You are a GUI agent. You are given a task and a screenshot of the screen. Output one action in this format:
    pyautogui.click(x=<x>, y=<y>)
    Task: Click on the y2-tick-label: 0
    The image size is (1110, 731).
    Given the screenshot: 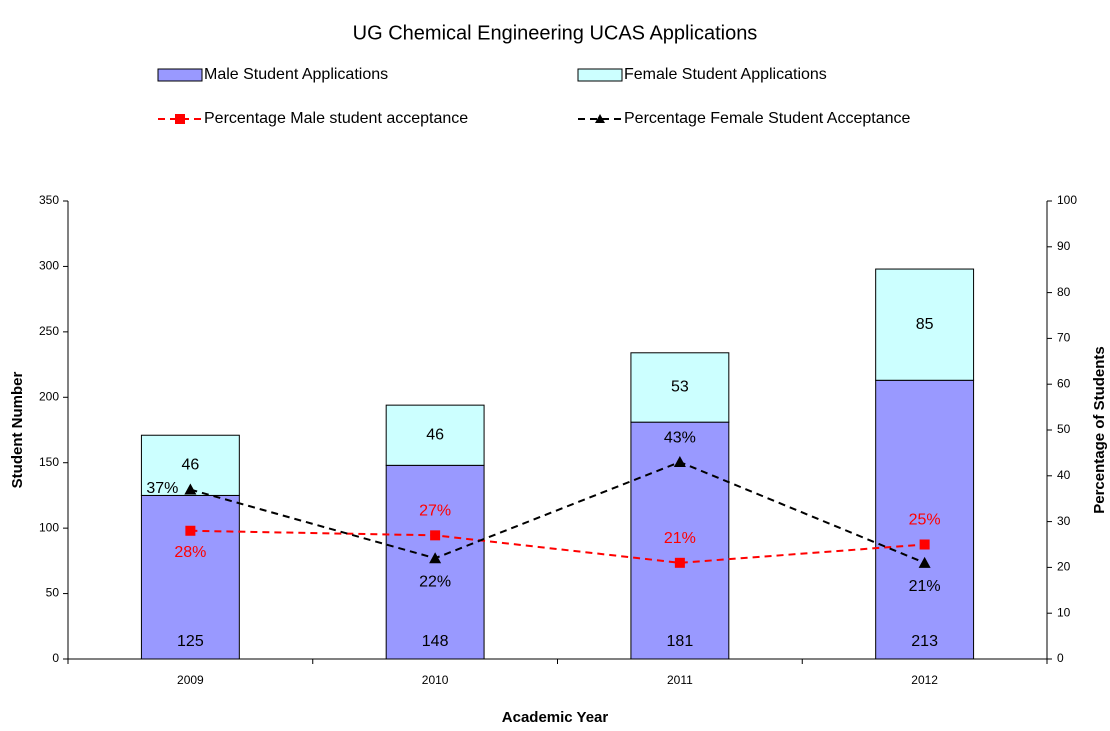 What is the action you would take?
    pyautogui.click(x=1060, y=658)
    